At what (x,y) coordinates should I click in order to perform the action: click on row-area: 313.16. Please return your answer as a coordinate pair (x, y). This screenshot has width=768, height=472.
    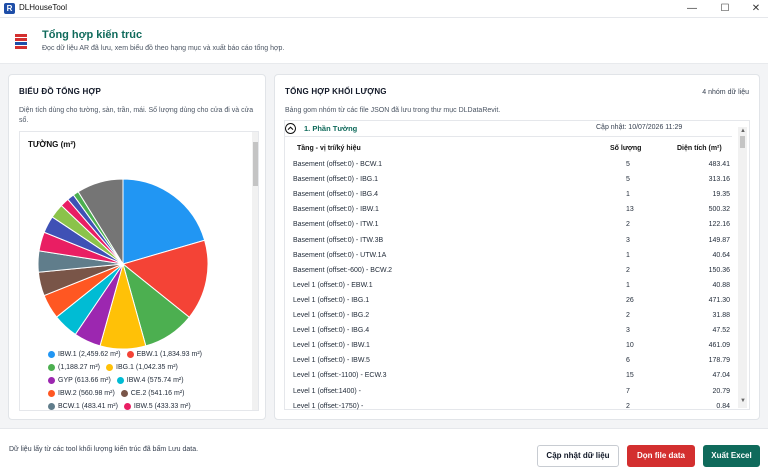
    Looking at the image, I should click on (719, 180).